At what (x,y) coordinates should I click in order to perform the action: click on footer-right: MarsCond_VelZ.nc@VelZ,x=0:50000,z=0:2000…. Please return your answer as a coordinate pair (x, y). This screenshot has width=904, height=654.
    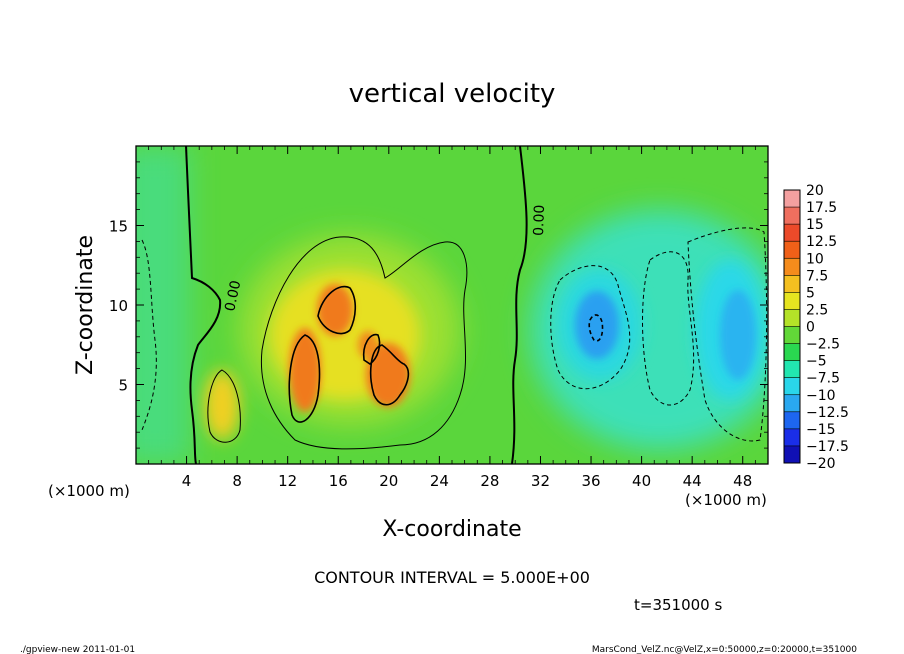
    Looking at the image, I should click on (724, 649).